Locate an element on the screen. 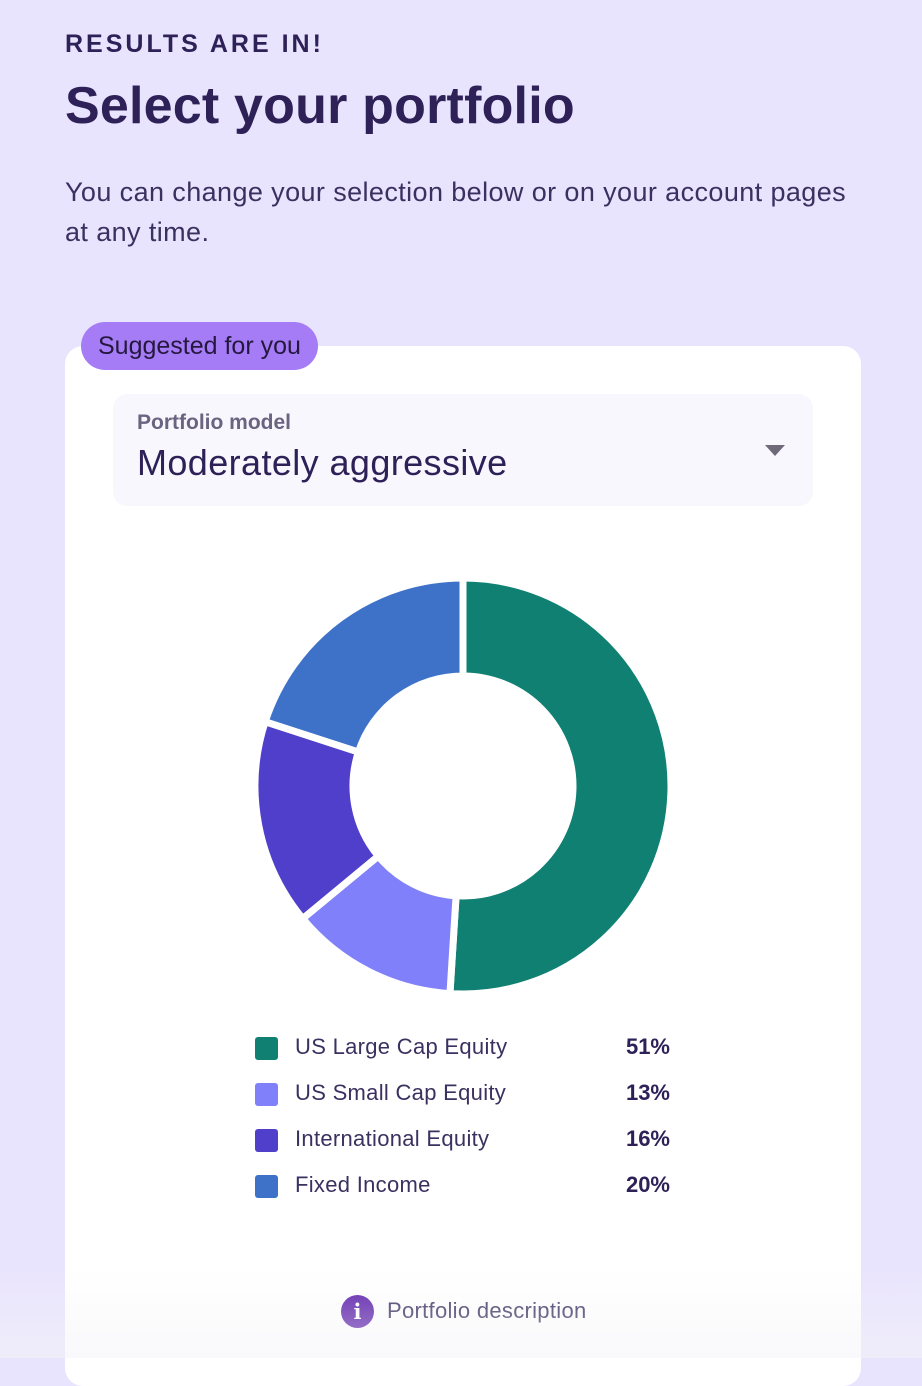  caret-down-icon is located at coordinates (775, 450).